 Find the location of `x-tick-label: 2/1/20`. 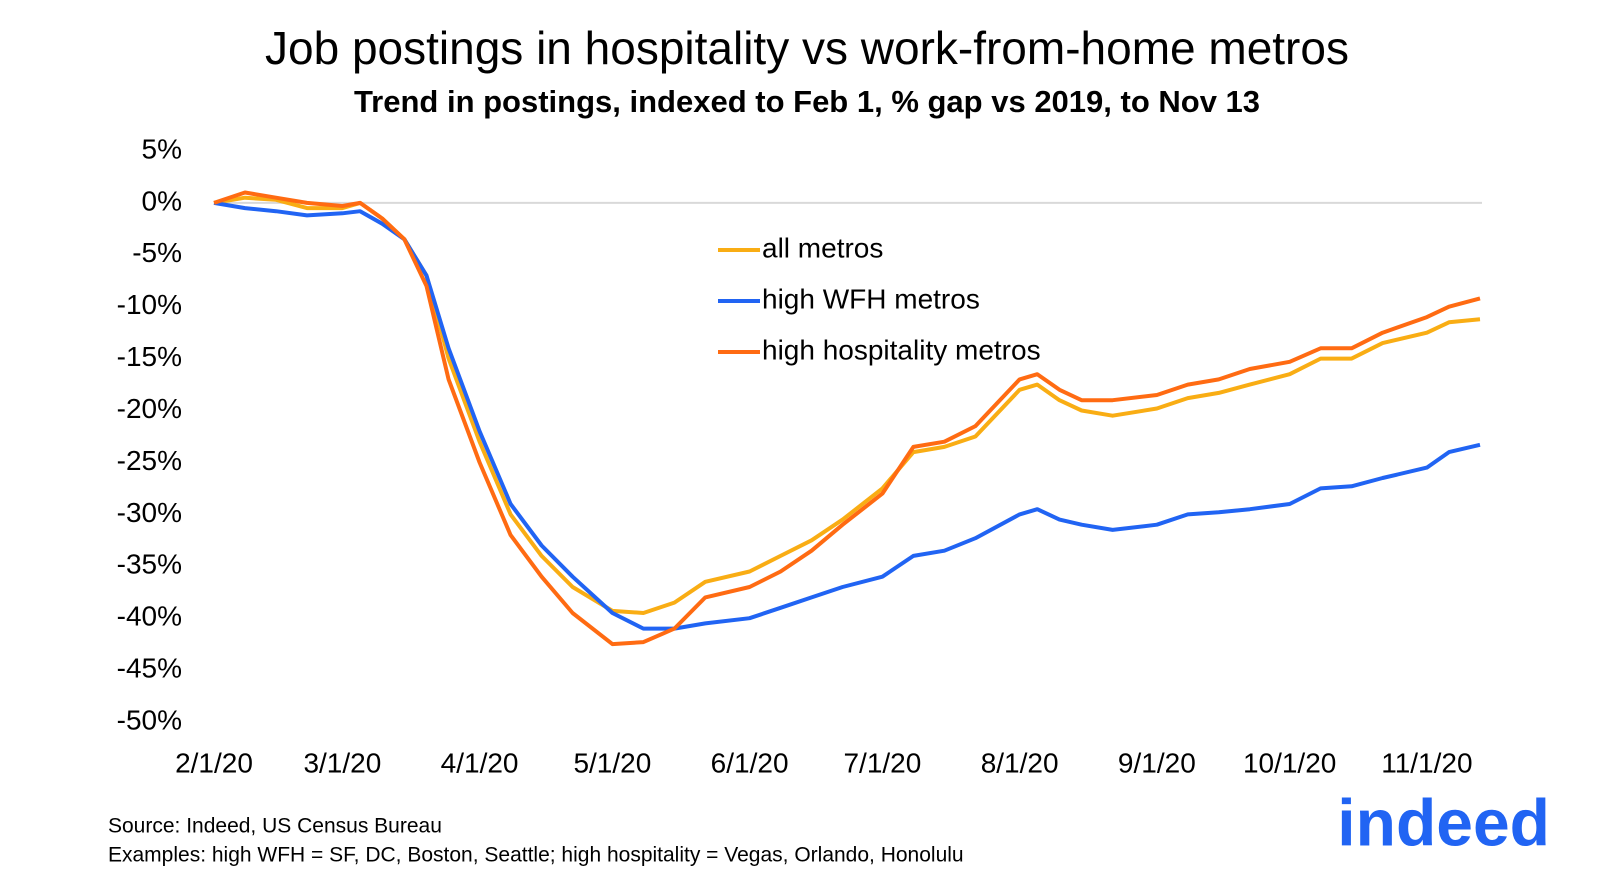

x-tick-label: 2/1/20 is located at coordinates (214, 762).